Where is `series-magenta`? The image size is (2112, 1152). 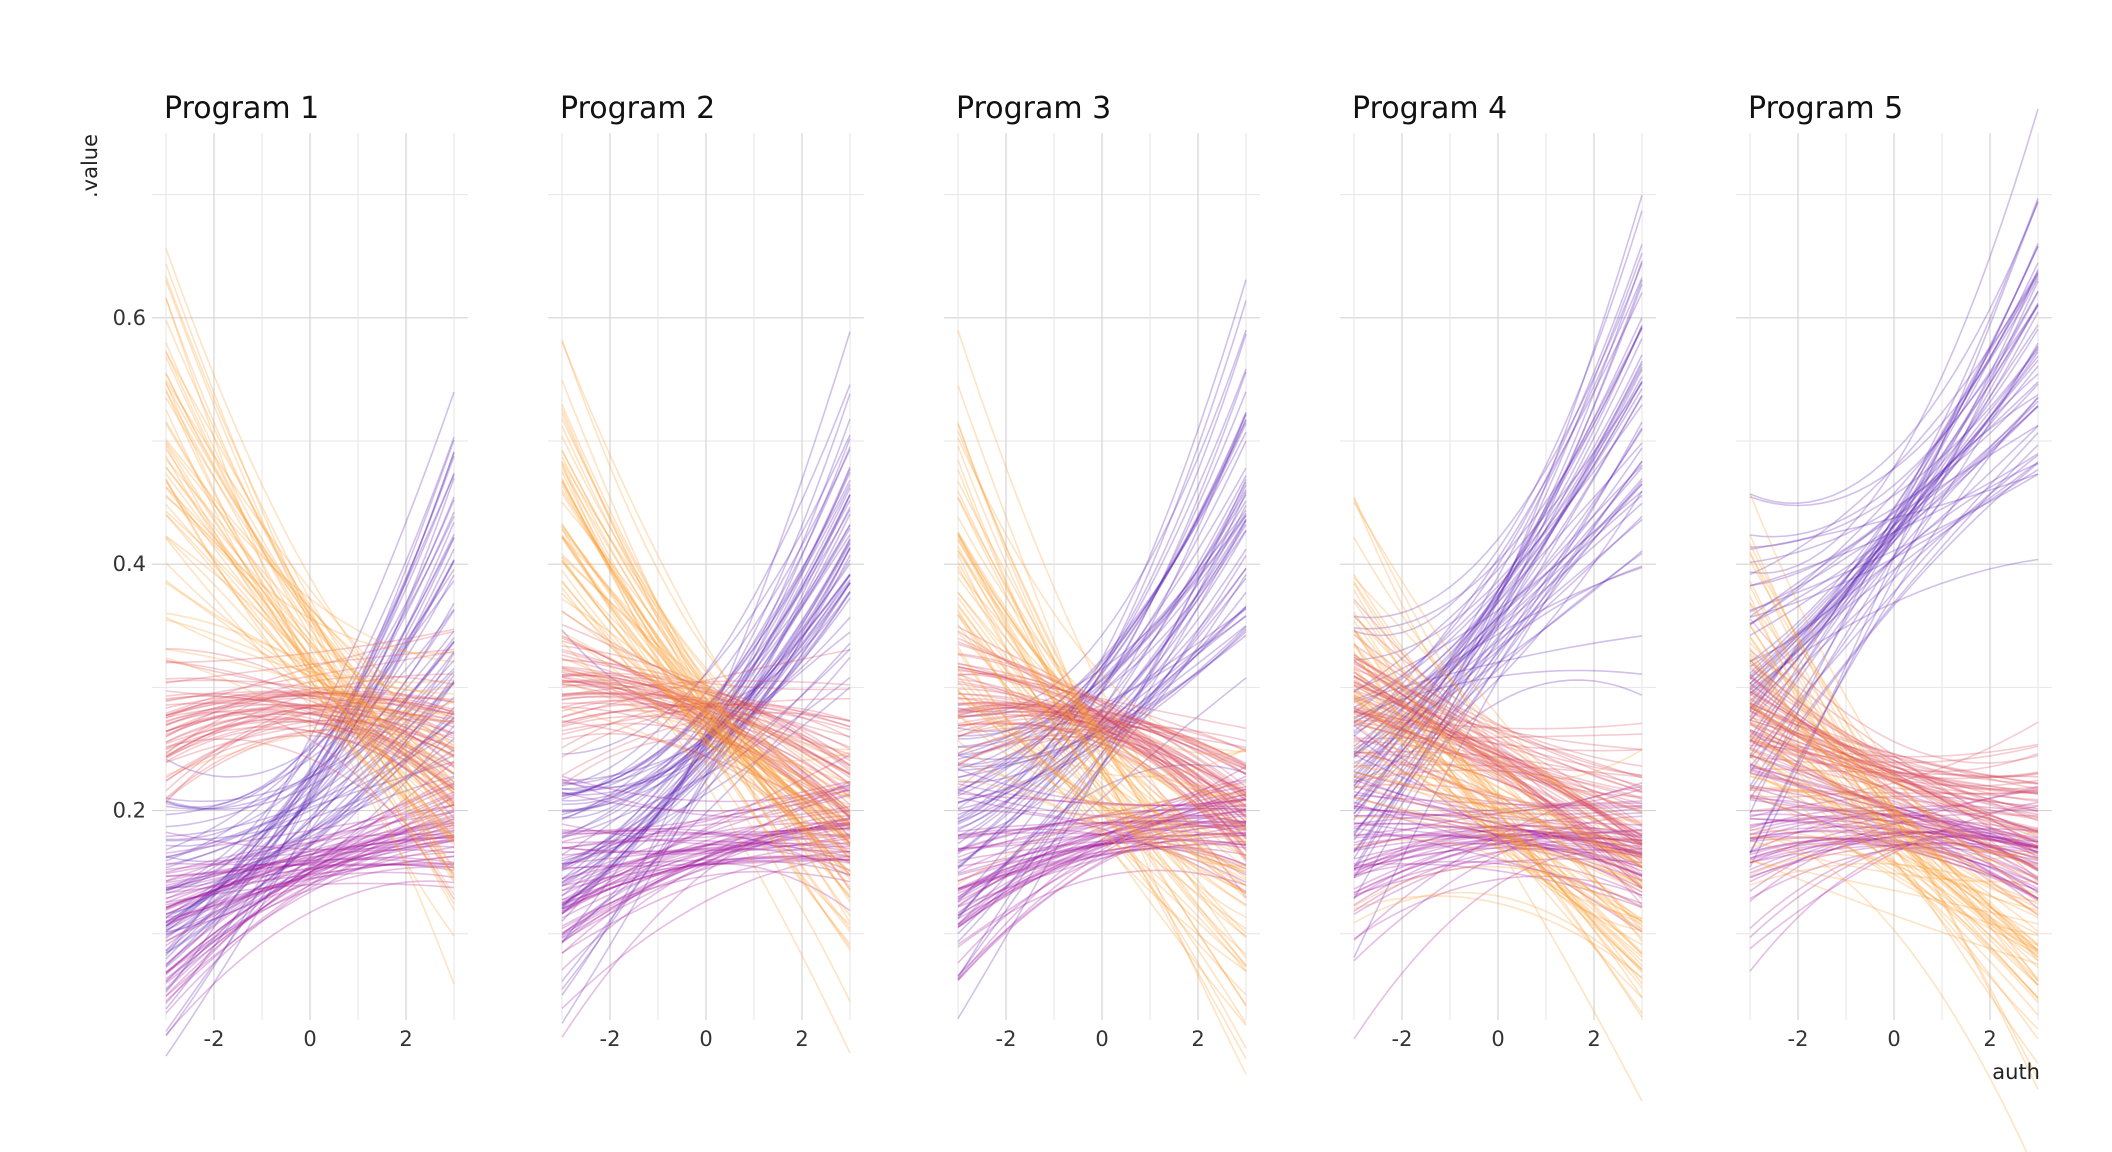
series-magenta is located at coordinates (1498, 882).